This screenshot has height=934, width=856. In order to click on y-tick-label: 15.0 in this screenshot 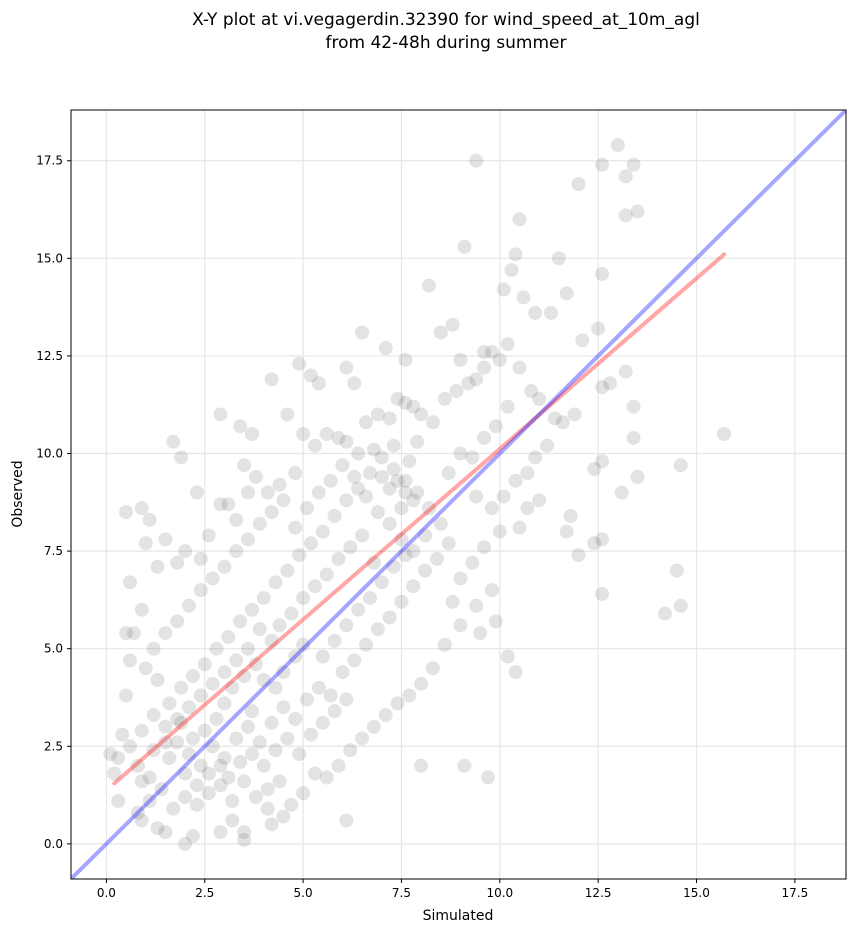, I will do `click(49, 258)`.